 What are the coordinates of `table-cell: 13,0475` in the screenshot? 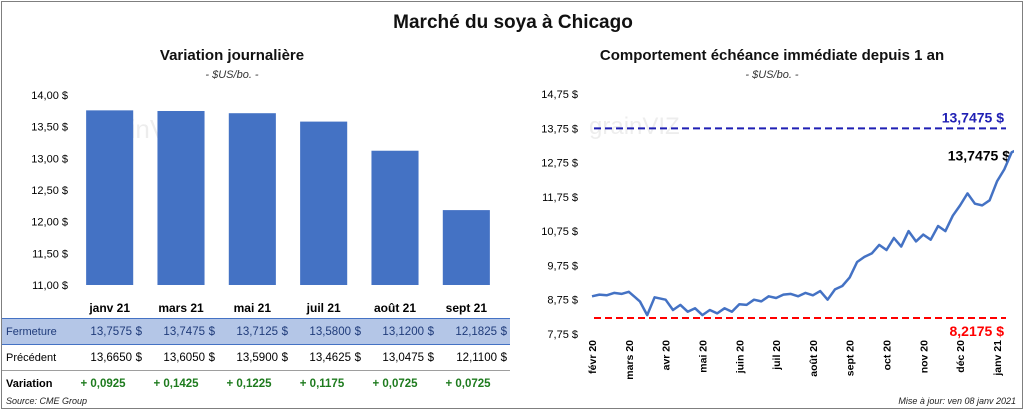 It's located at (394, 357).